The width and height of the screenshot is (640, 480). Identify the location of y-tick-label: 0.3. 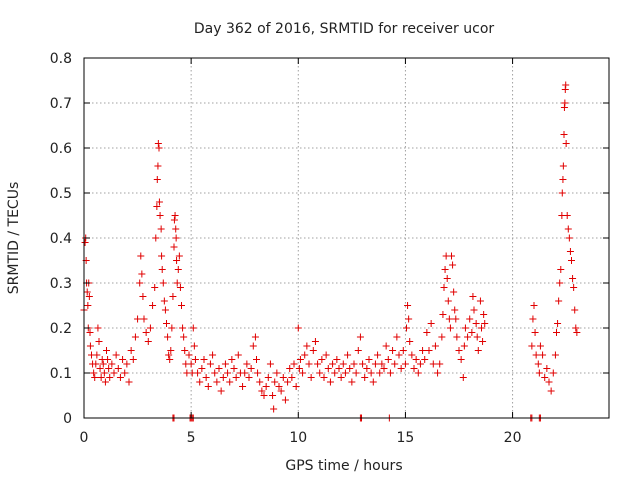
(61, 284).